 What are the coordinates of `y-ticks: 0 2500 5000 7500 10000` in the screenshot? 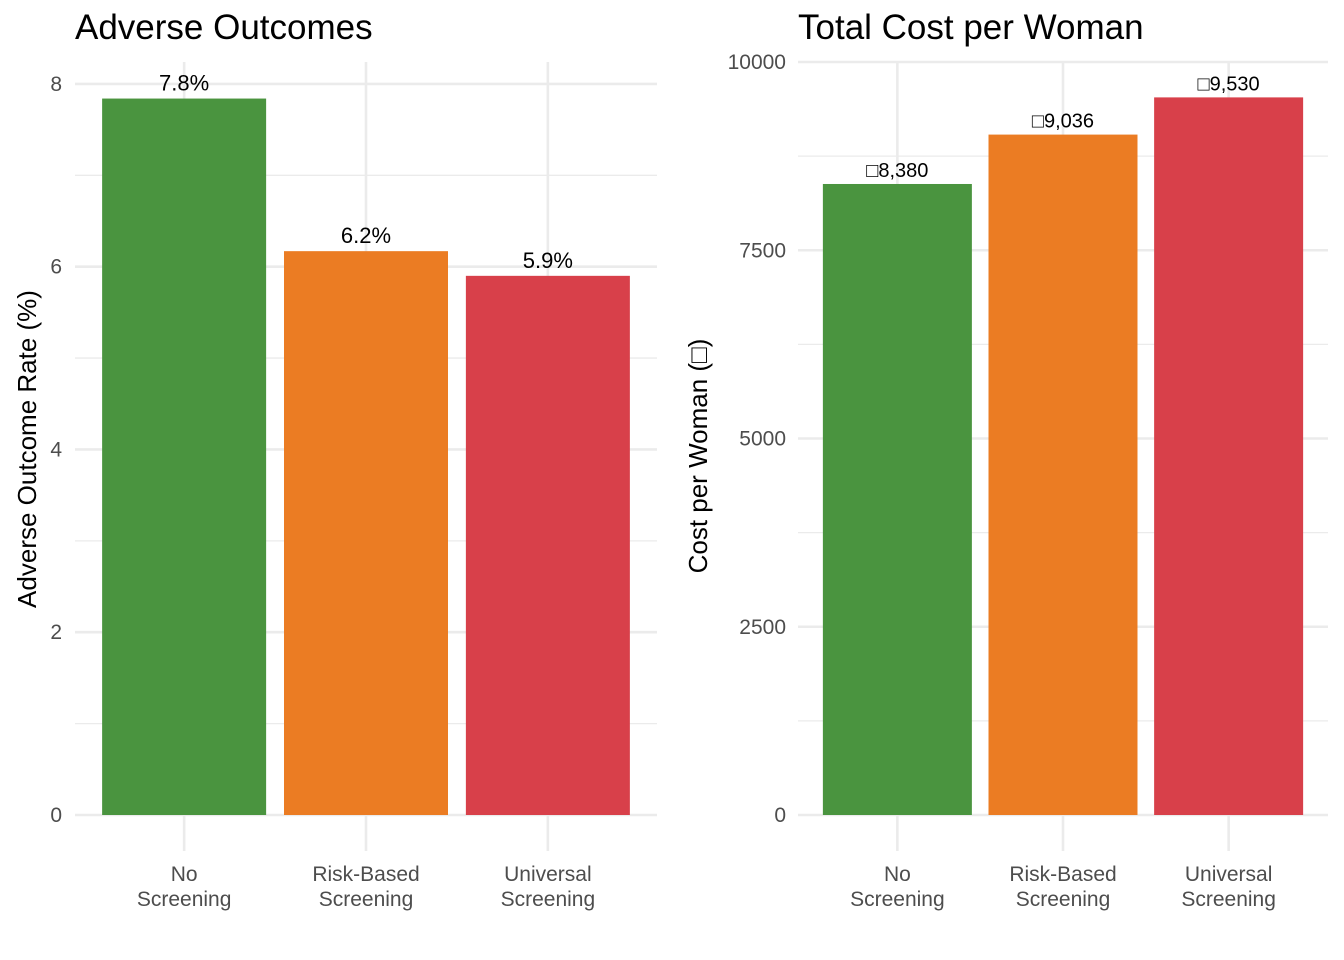 It's located at (757, 439).